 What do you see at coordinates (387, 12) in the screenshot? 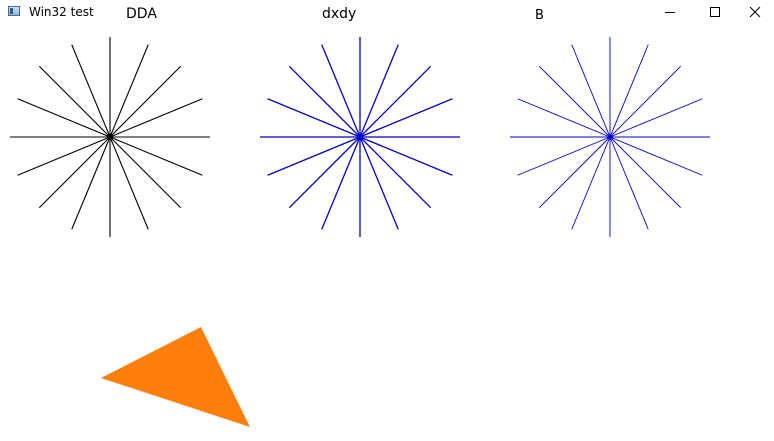
I see `title-bar: Win32 test` at bounding box center [387, 12].